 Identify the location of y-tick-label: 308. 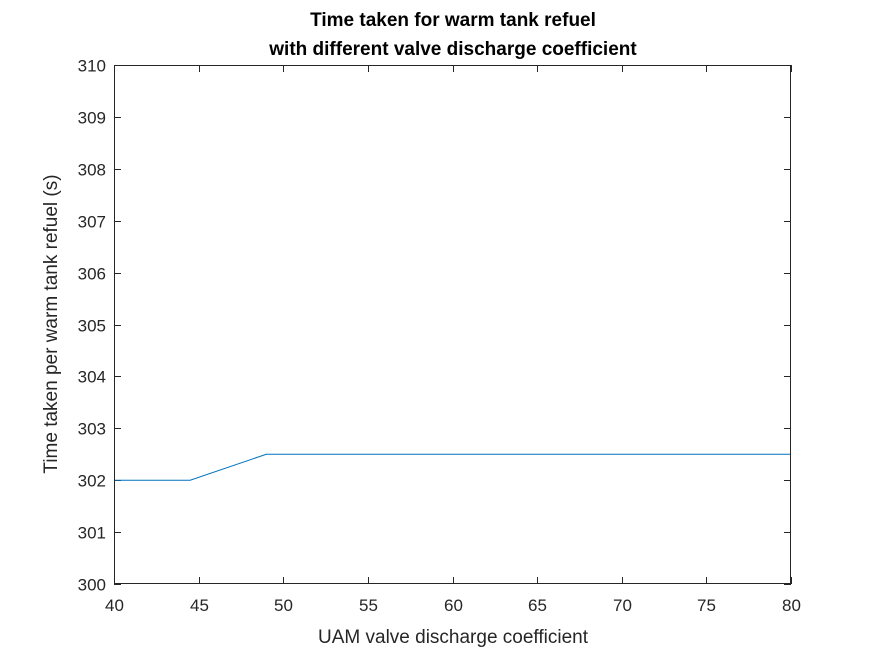
(92, 170).